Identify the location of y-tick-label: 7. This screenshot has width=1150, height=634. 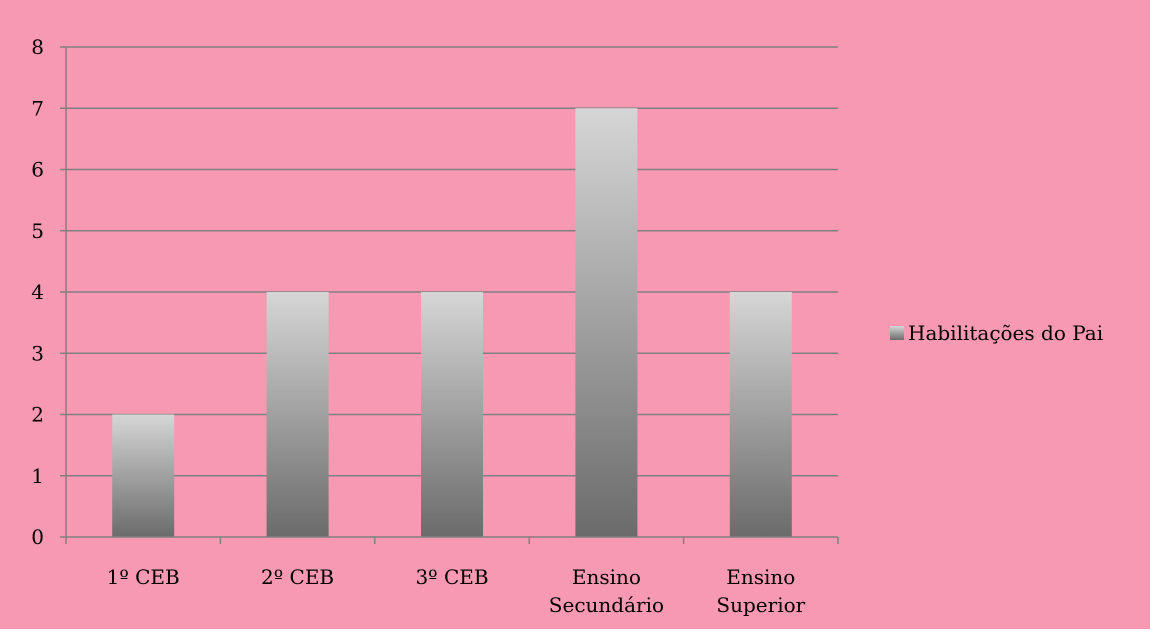
(37, 108).